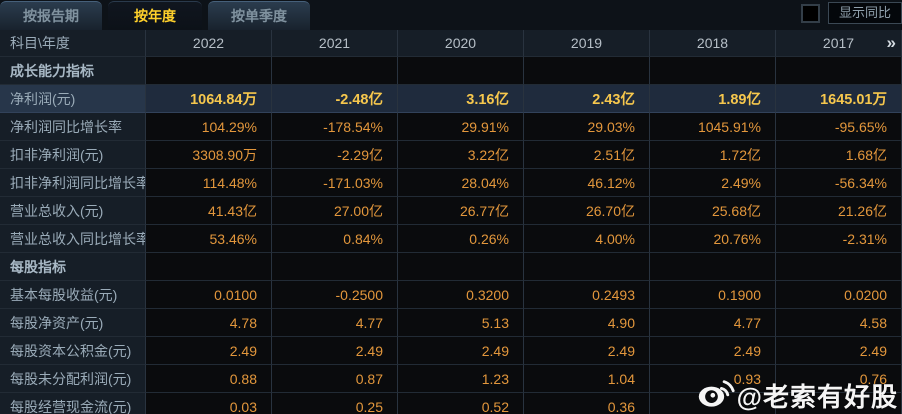 The width and height of the screenshot is (902, 414). What do you see at coordinates (335, 379) in the screenshot?
I see `value-cell: 0.87` at bounding box center [335, 379].